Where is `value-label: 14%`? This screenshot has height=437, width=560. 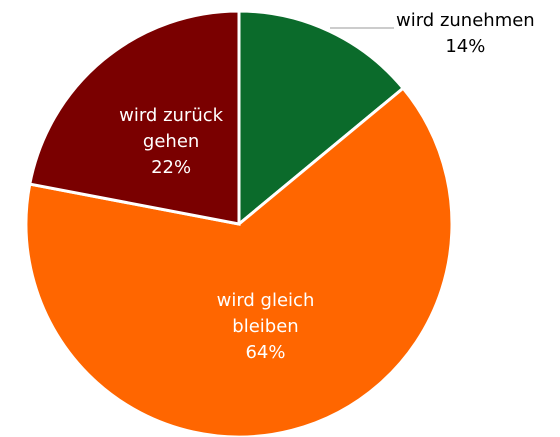
value-label: 14% is located at coordinates (465, 46).